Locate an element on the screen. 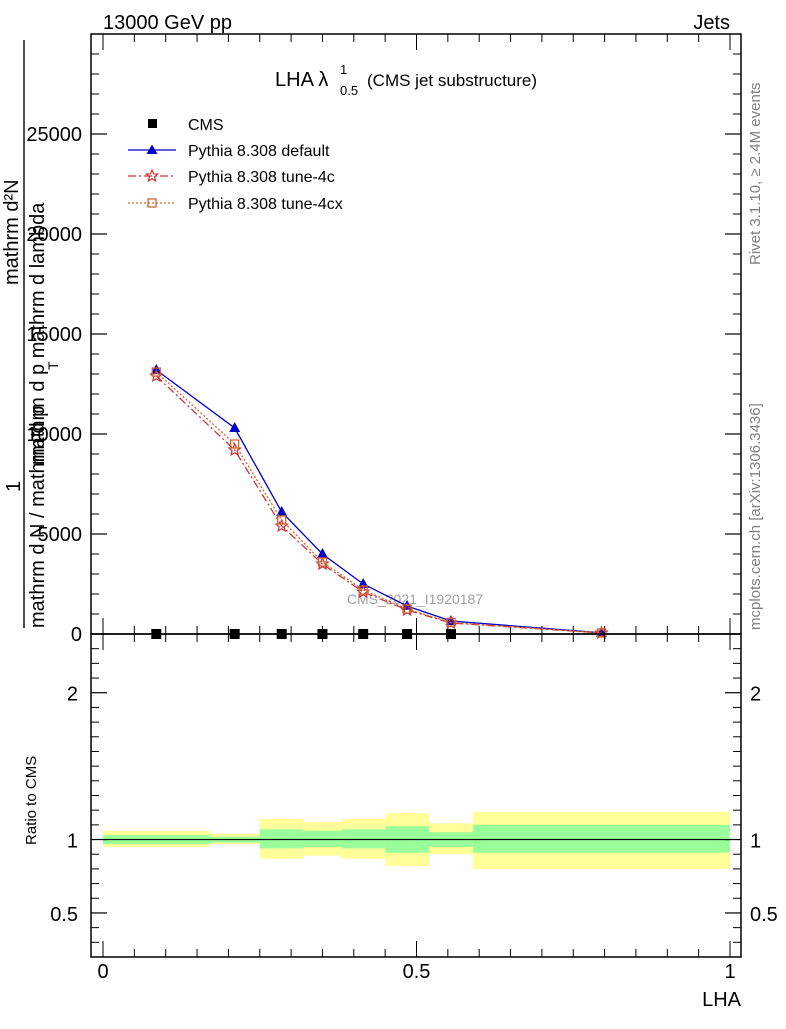 Image resolution: width=786 pixels, height=1029 pixels. ratio-y-tick-label-left: 0.5 is located at coordinates (64, 915).